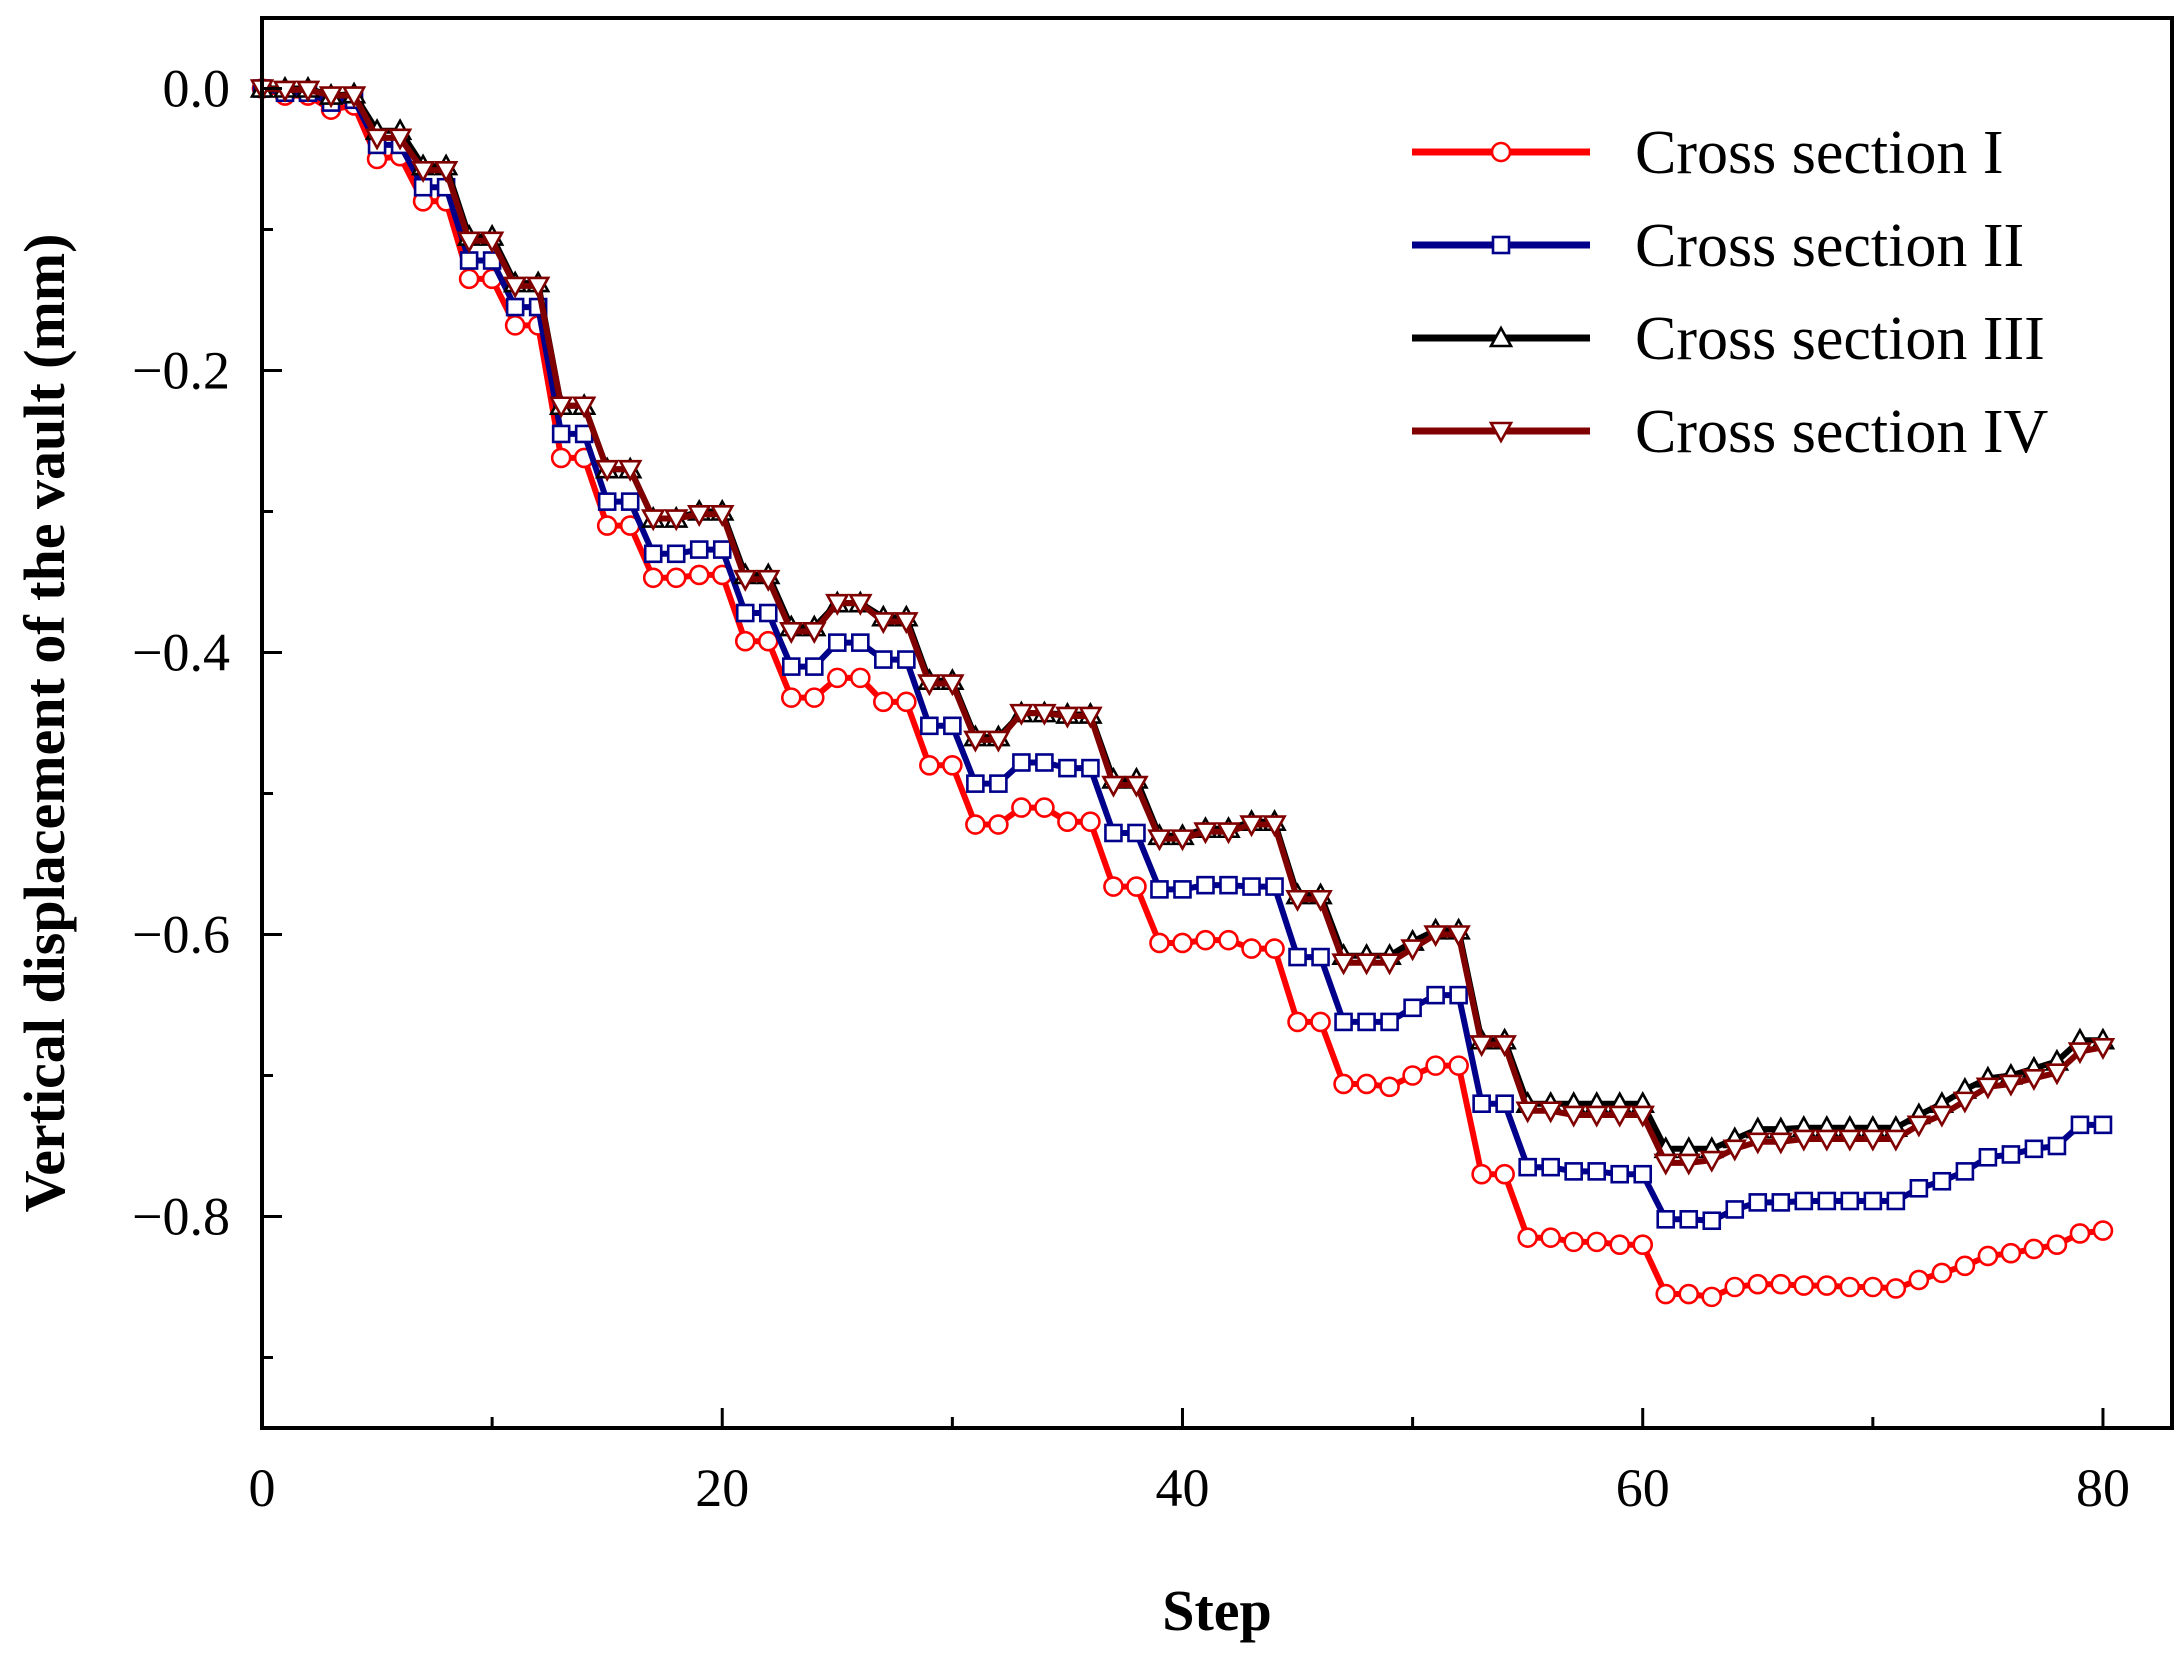  Describe the element at coordinates (1643, 1488) in the screenshot. I see `x-tick-label: 60` at that location.